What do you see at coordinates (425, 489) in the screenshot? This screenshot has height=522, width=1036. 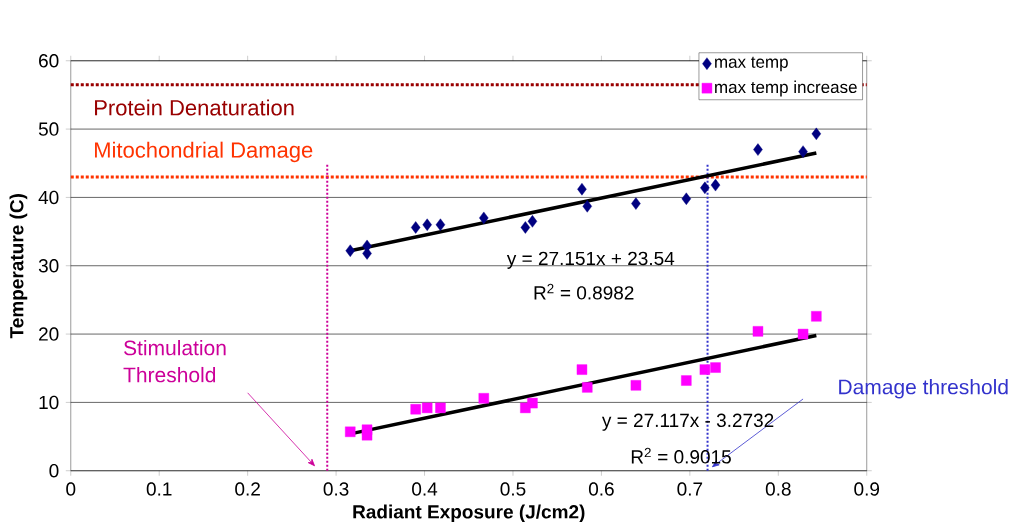 I see `x-tick-label: 0.4` at bounding box center [425, 489].